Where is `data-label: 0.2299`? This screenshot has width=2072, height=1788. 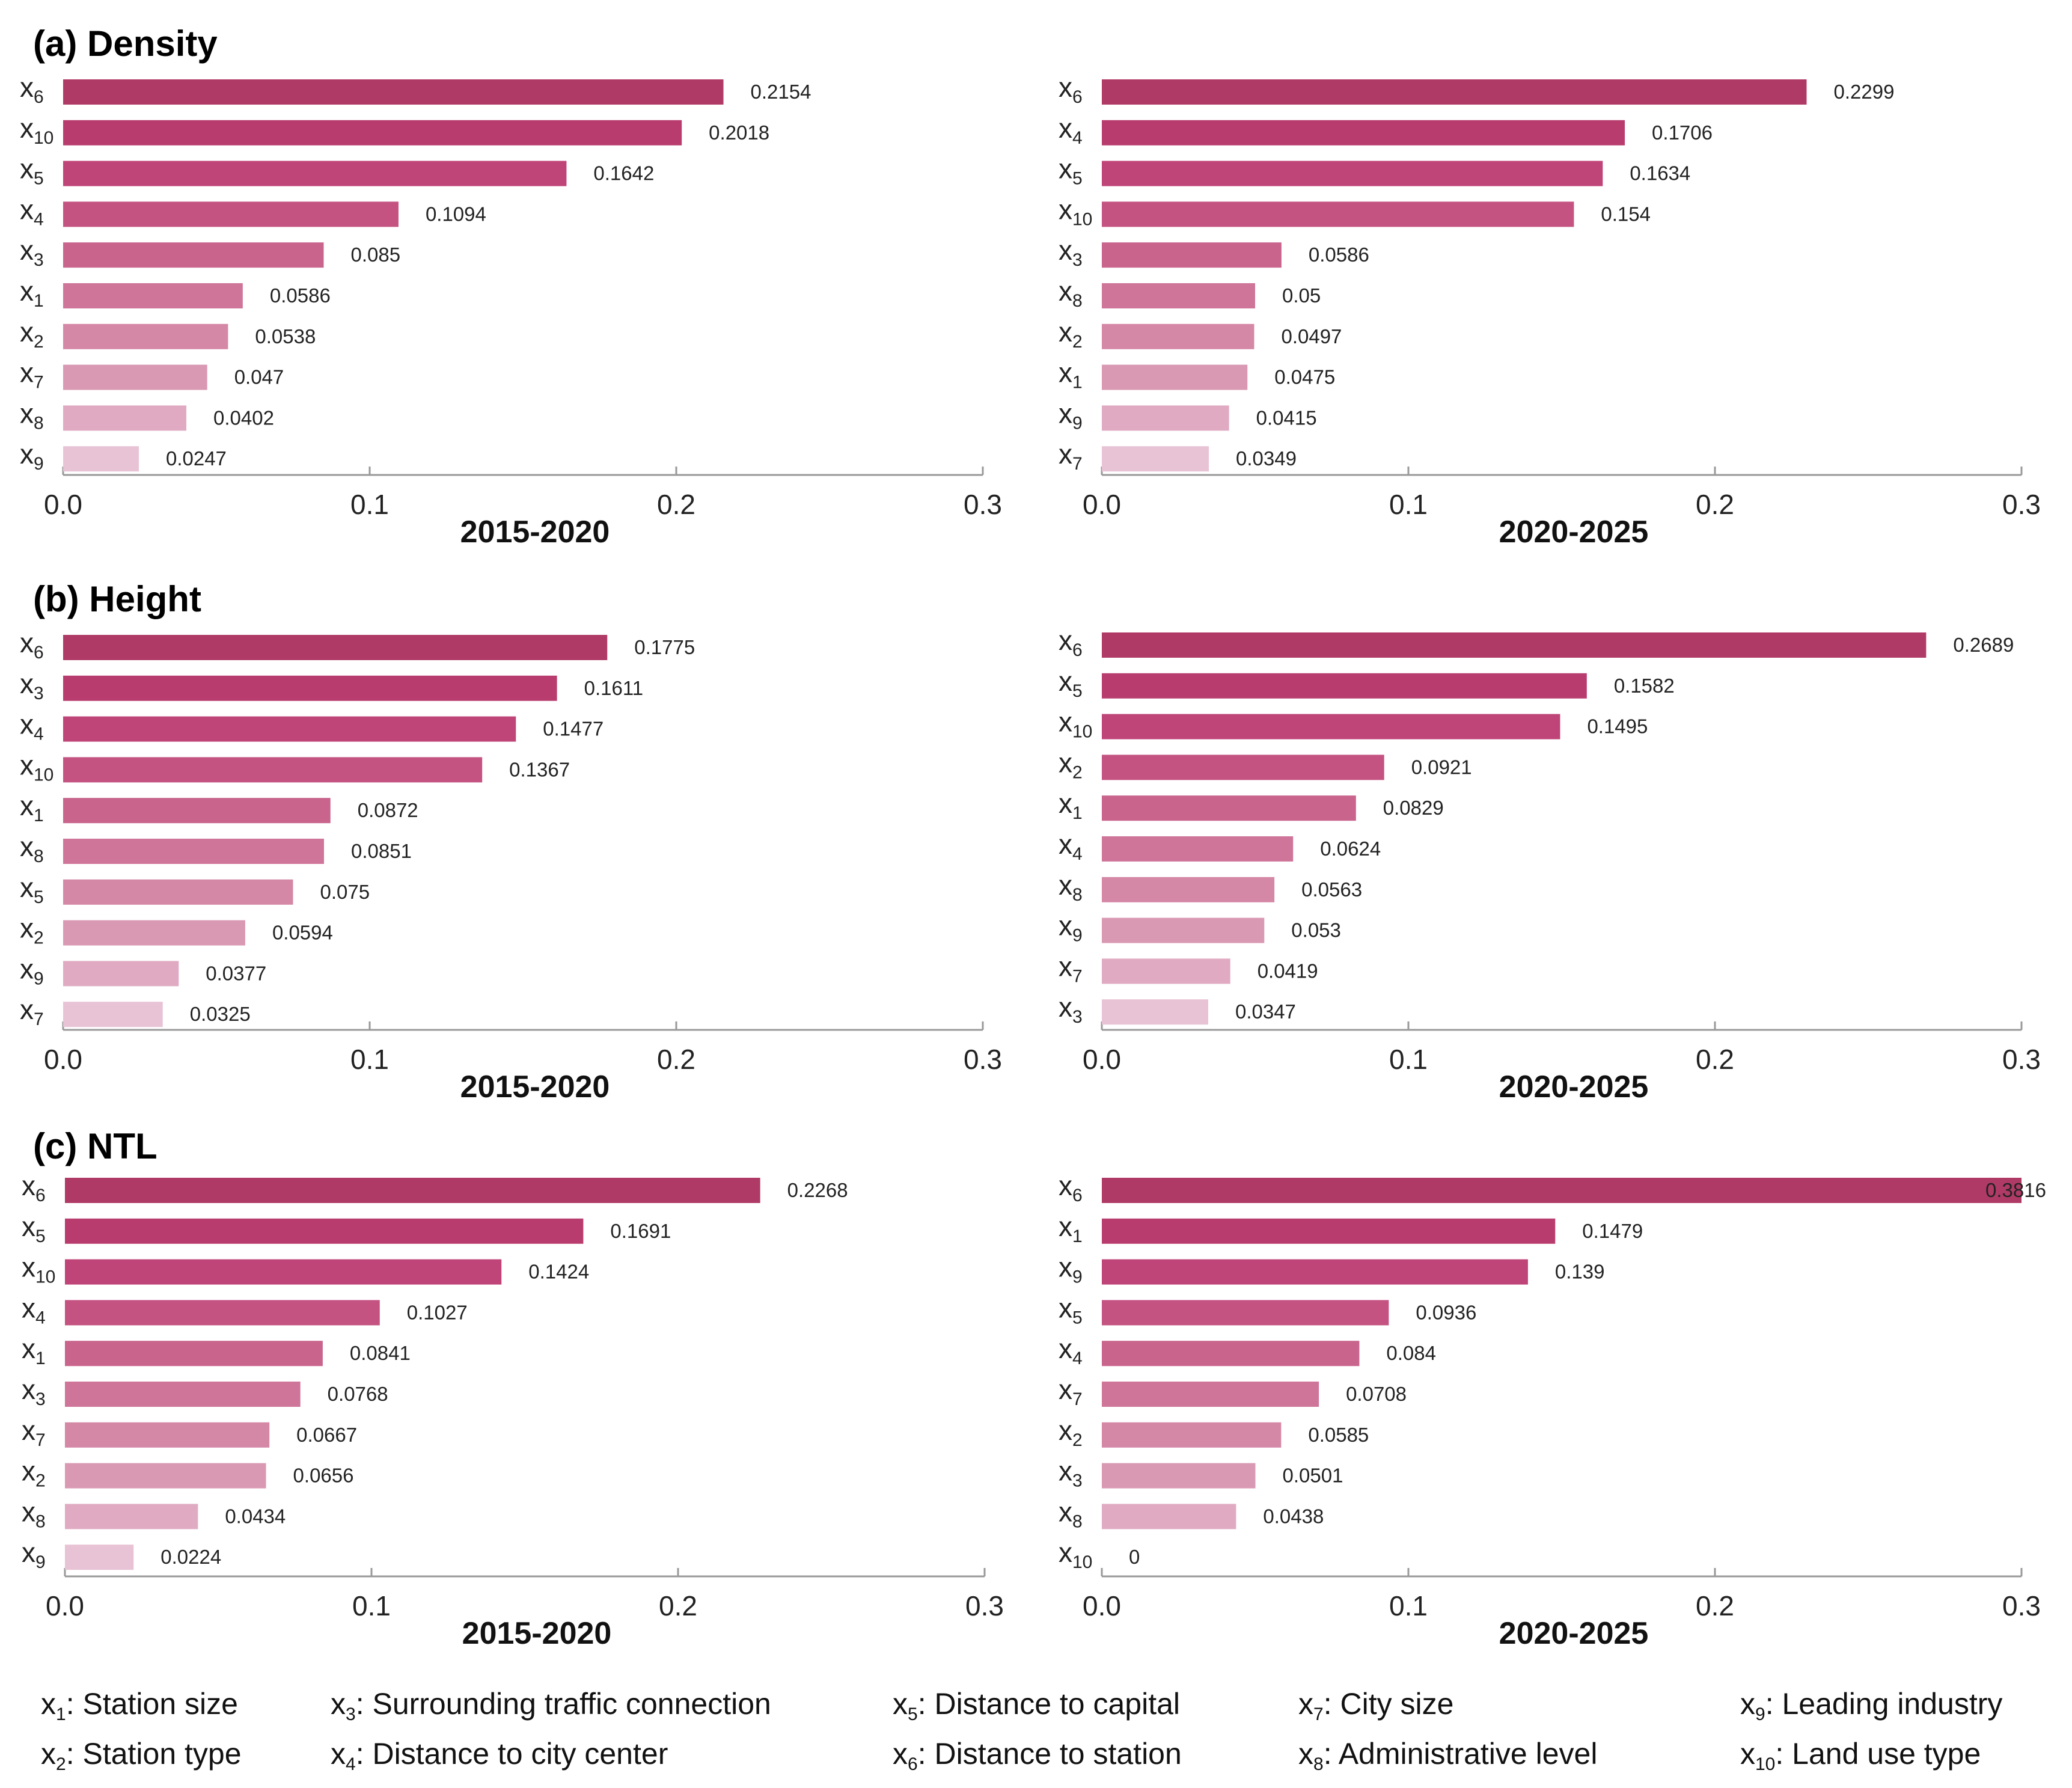 data-label: 0.2299 is located at coordinates (1863, 92).